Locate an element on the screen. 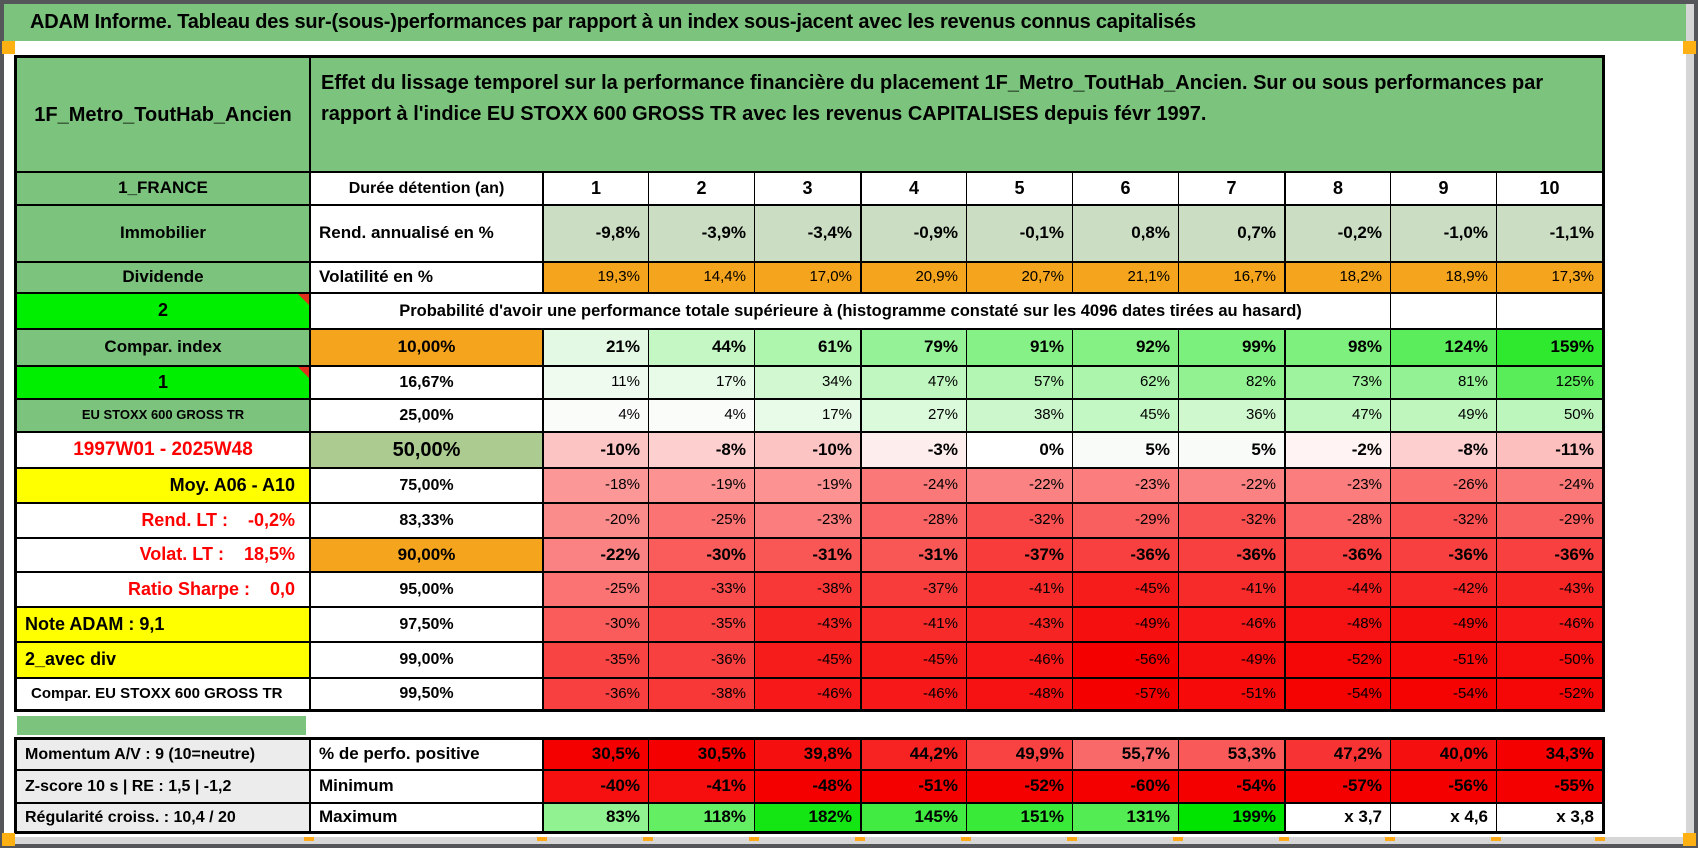 The image size is (1698, 848). value-cell: 91% is located at coordinates (1019, 346).